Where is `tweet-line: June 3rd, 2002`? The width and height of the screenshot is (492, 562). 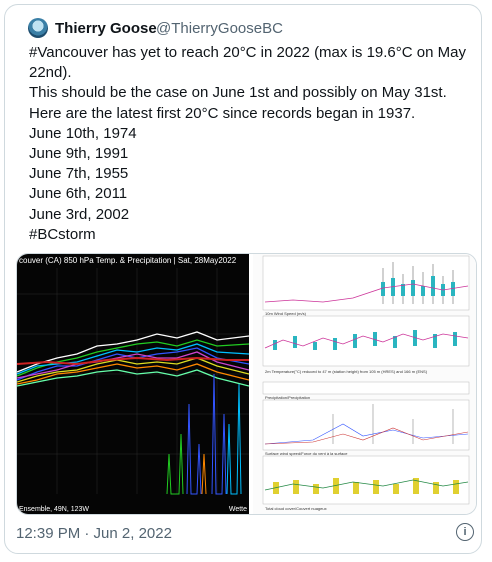 tweet-line: June 3rd, 2002 is located at coordinates (79, 214).